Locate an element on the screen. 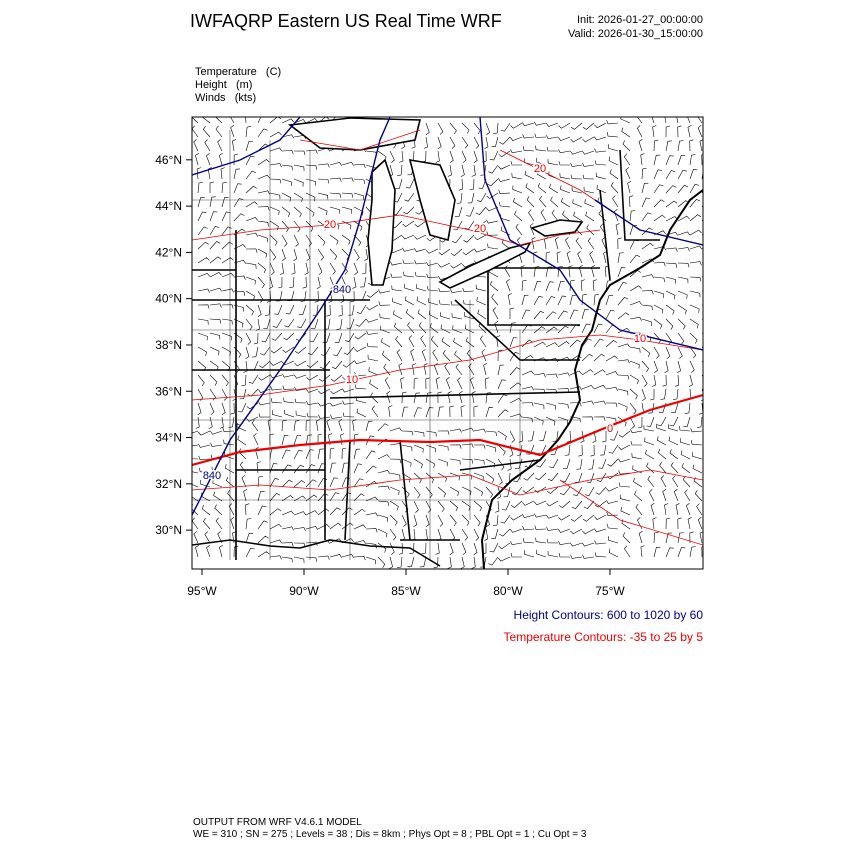 The image size is (850, 850). y-tick-label: 32°N is located at coordinates (168, 484).